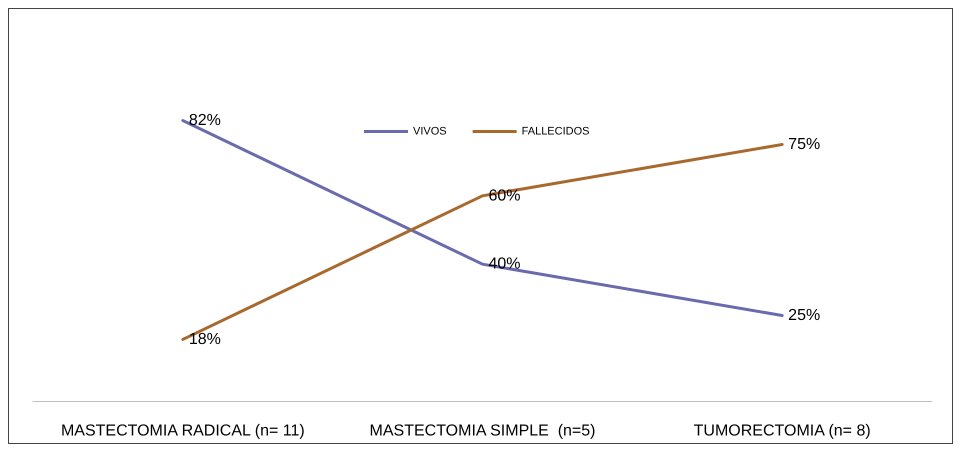 The image size is (963, 454). What do you see at coordinates (182, 431) in the screenshot?
I see `x-tick-label: MASTECTOMIA RADICAL (n= 11)` at bounding box center [182, 431].